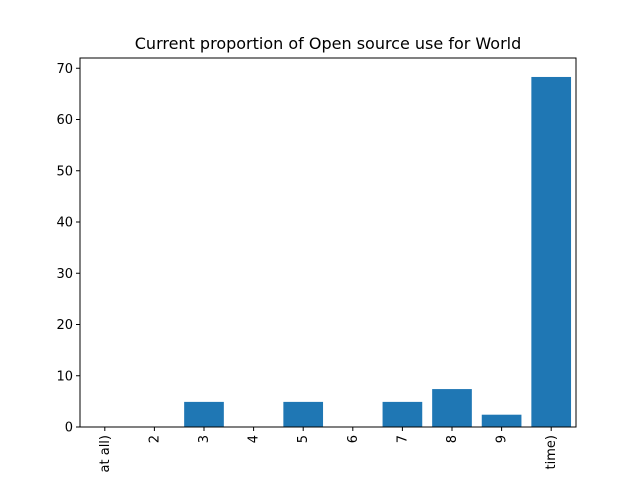  Describe the element at coordinates (64, 325) in the screenshot. I see `y-tick-label: 20` at that location.